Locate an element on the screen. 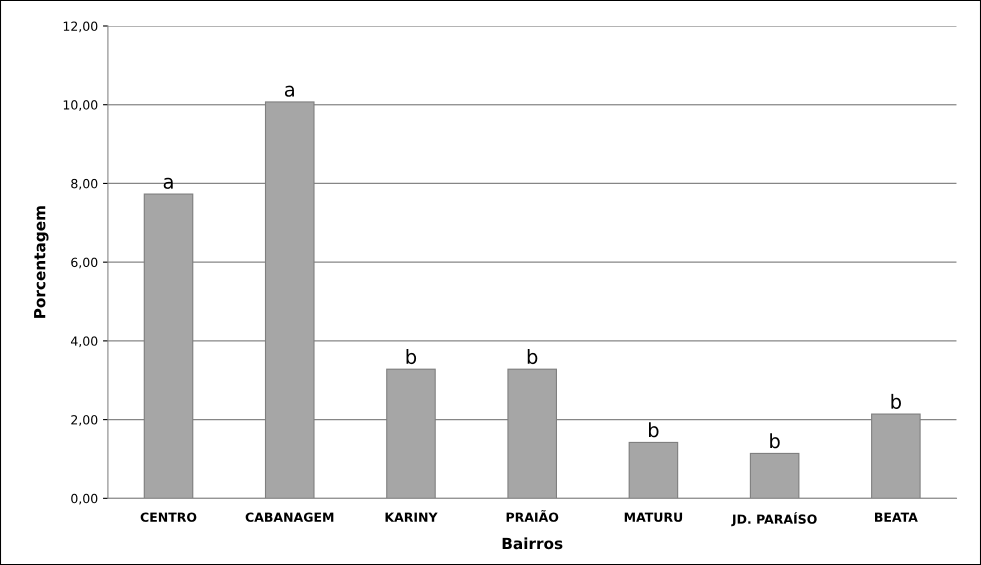 This screenshot has height=565, width=981. x-tick-label: BEATA is located at coordinates (896, 517).